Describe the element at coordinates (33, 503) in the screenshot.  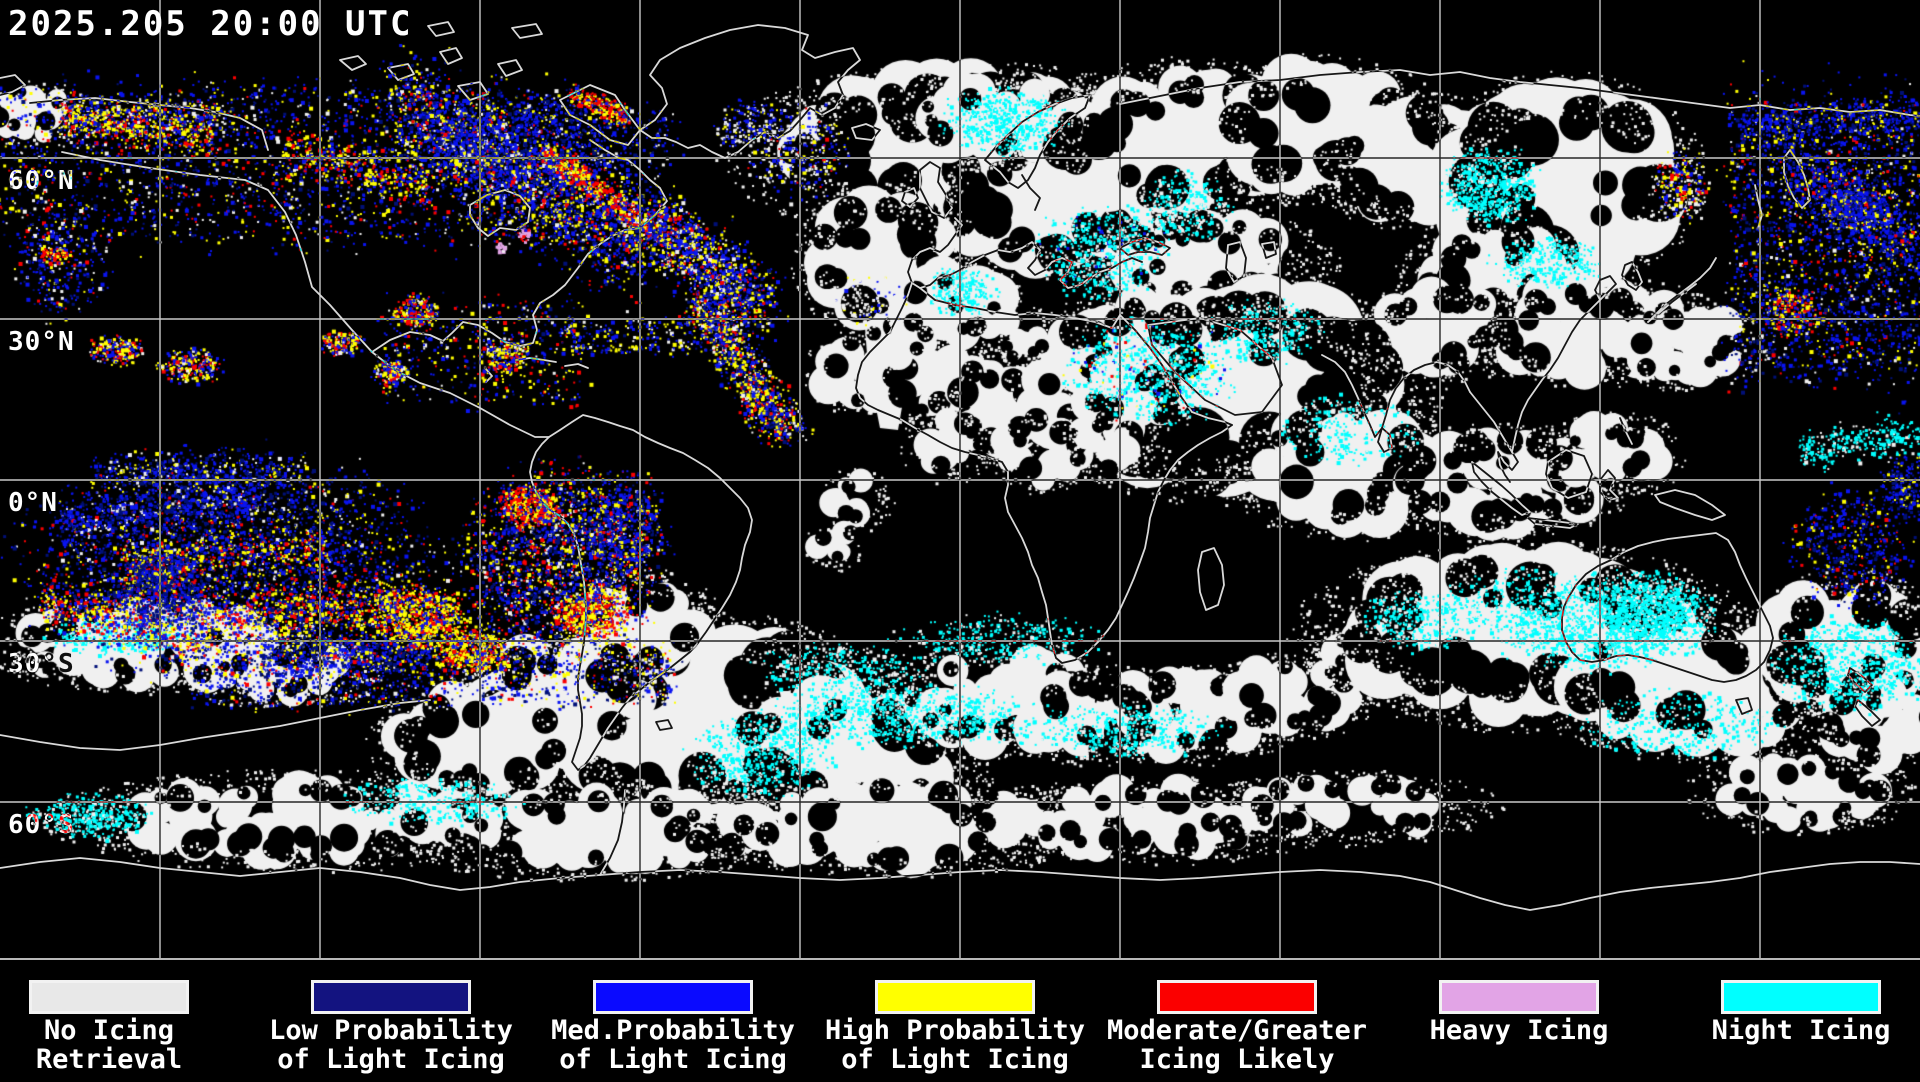
I see `latitude-label-0n: 0°N` at that location.